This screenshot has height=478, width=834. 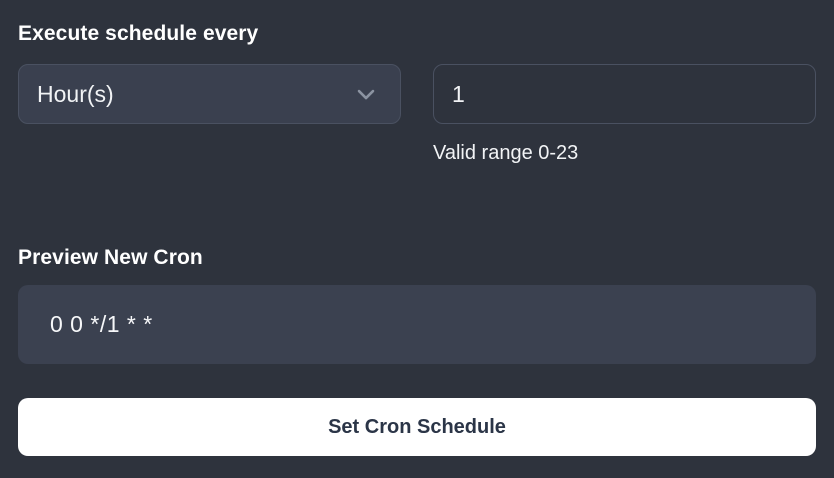 What do you see at coordinates (417, 427) in the screenshot?
I see `set-cron-schedule-button: Set Cron Schedule` at bounding box center [417, 427].